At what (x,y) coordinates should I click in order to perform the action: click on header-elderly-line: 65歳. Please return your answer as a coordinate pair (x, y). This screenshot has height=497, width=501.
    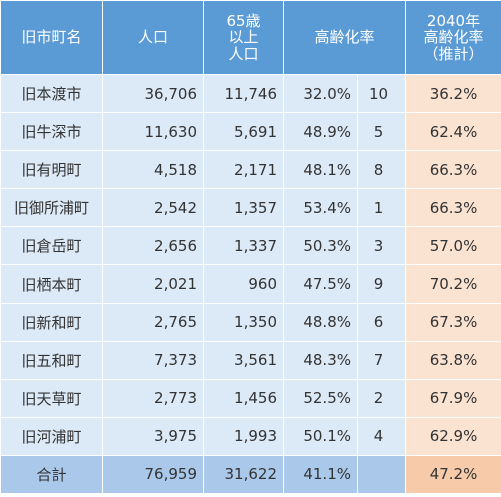
    Looking at the image, I should click on (243, 20).